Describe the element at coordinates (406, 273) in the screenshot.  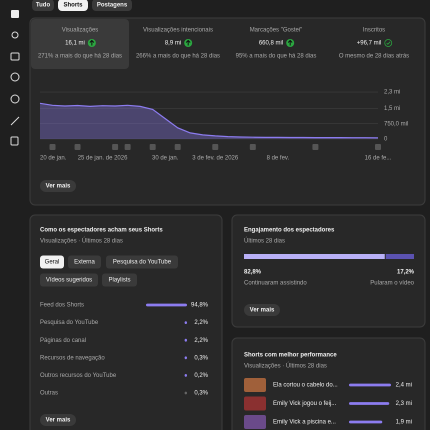
I see `engagement-value: 17,2%` at that location.